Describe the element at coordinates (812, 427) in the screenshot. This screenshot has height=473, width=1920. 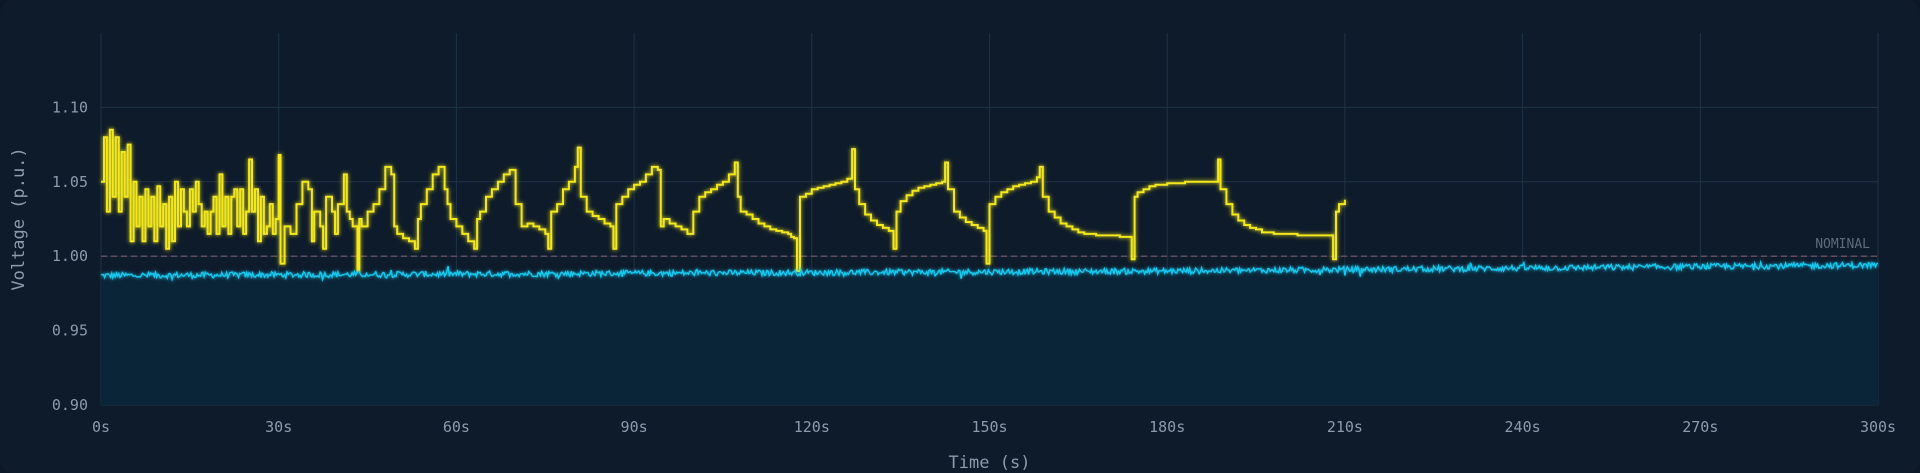
I see `x-tick-label: 120s` at that location.